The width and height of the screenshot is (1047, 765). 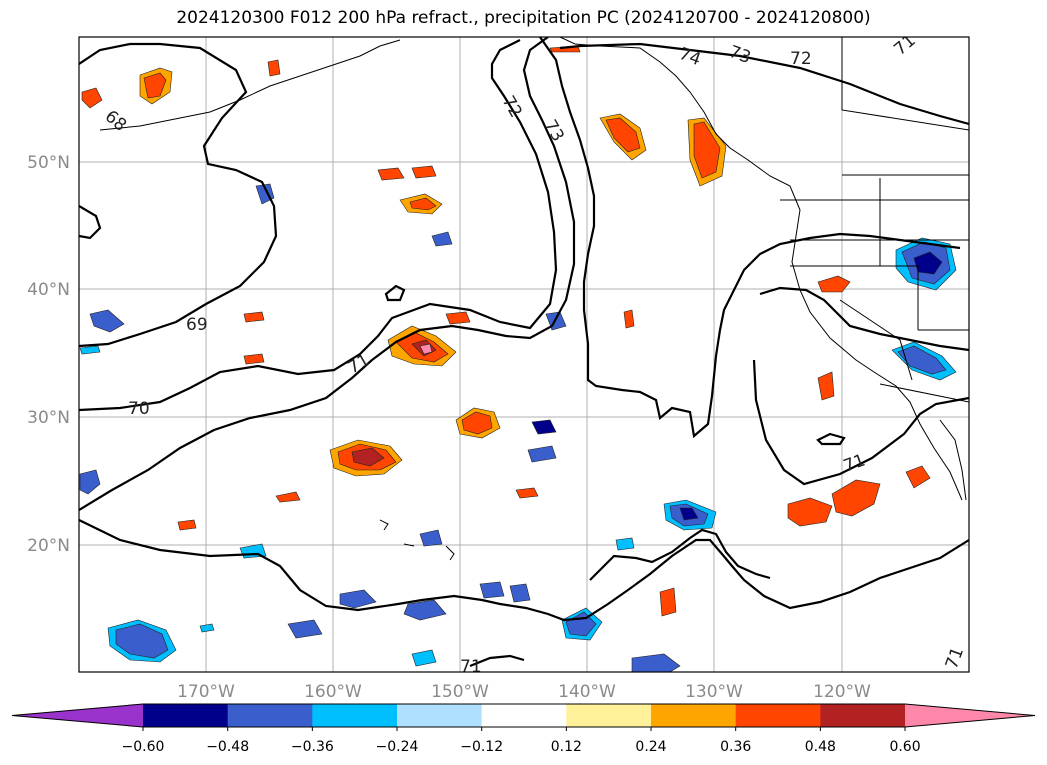 I want to click on colorbar-tick-label: −0.60, so click(x=143, y=747).